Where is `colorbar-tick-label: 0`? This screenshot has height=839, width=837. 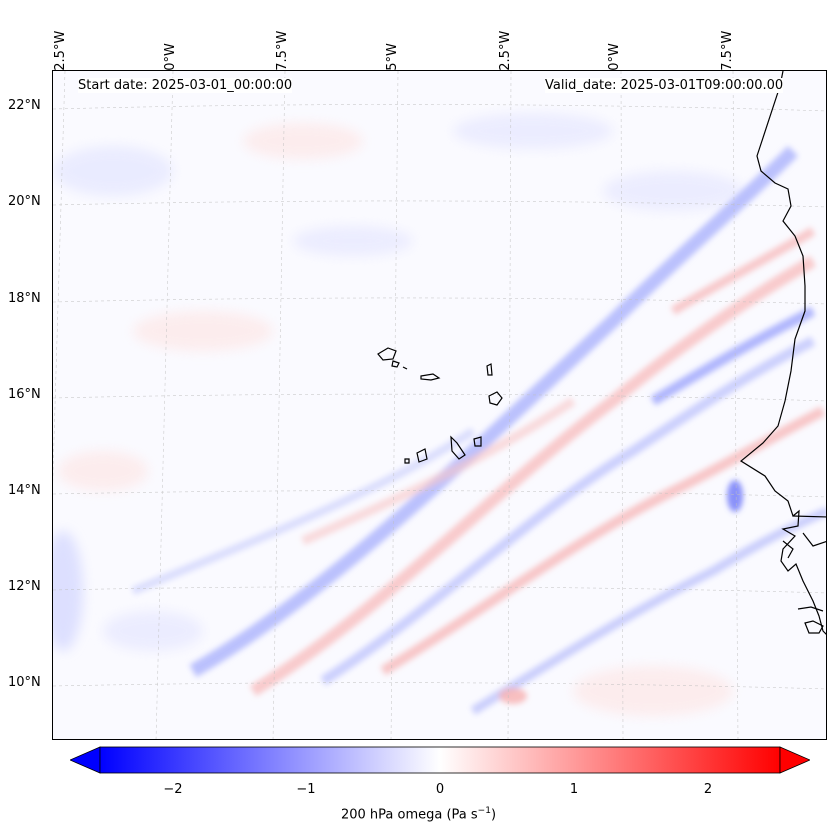 colorbar-tick-label: 0 is located at coordinates (440, 789).